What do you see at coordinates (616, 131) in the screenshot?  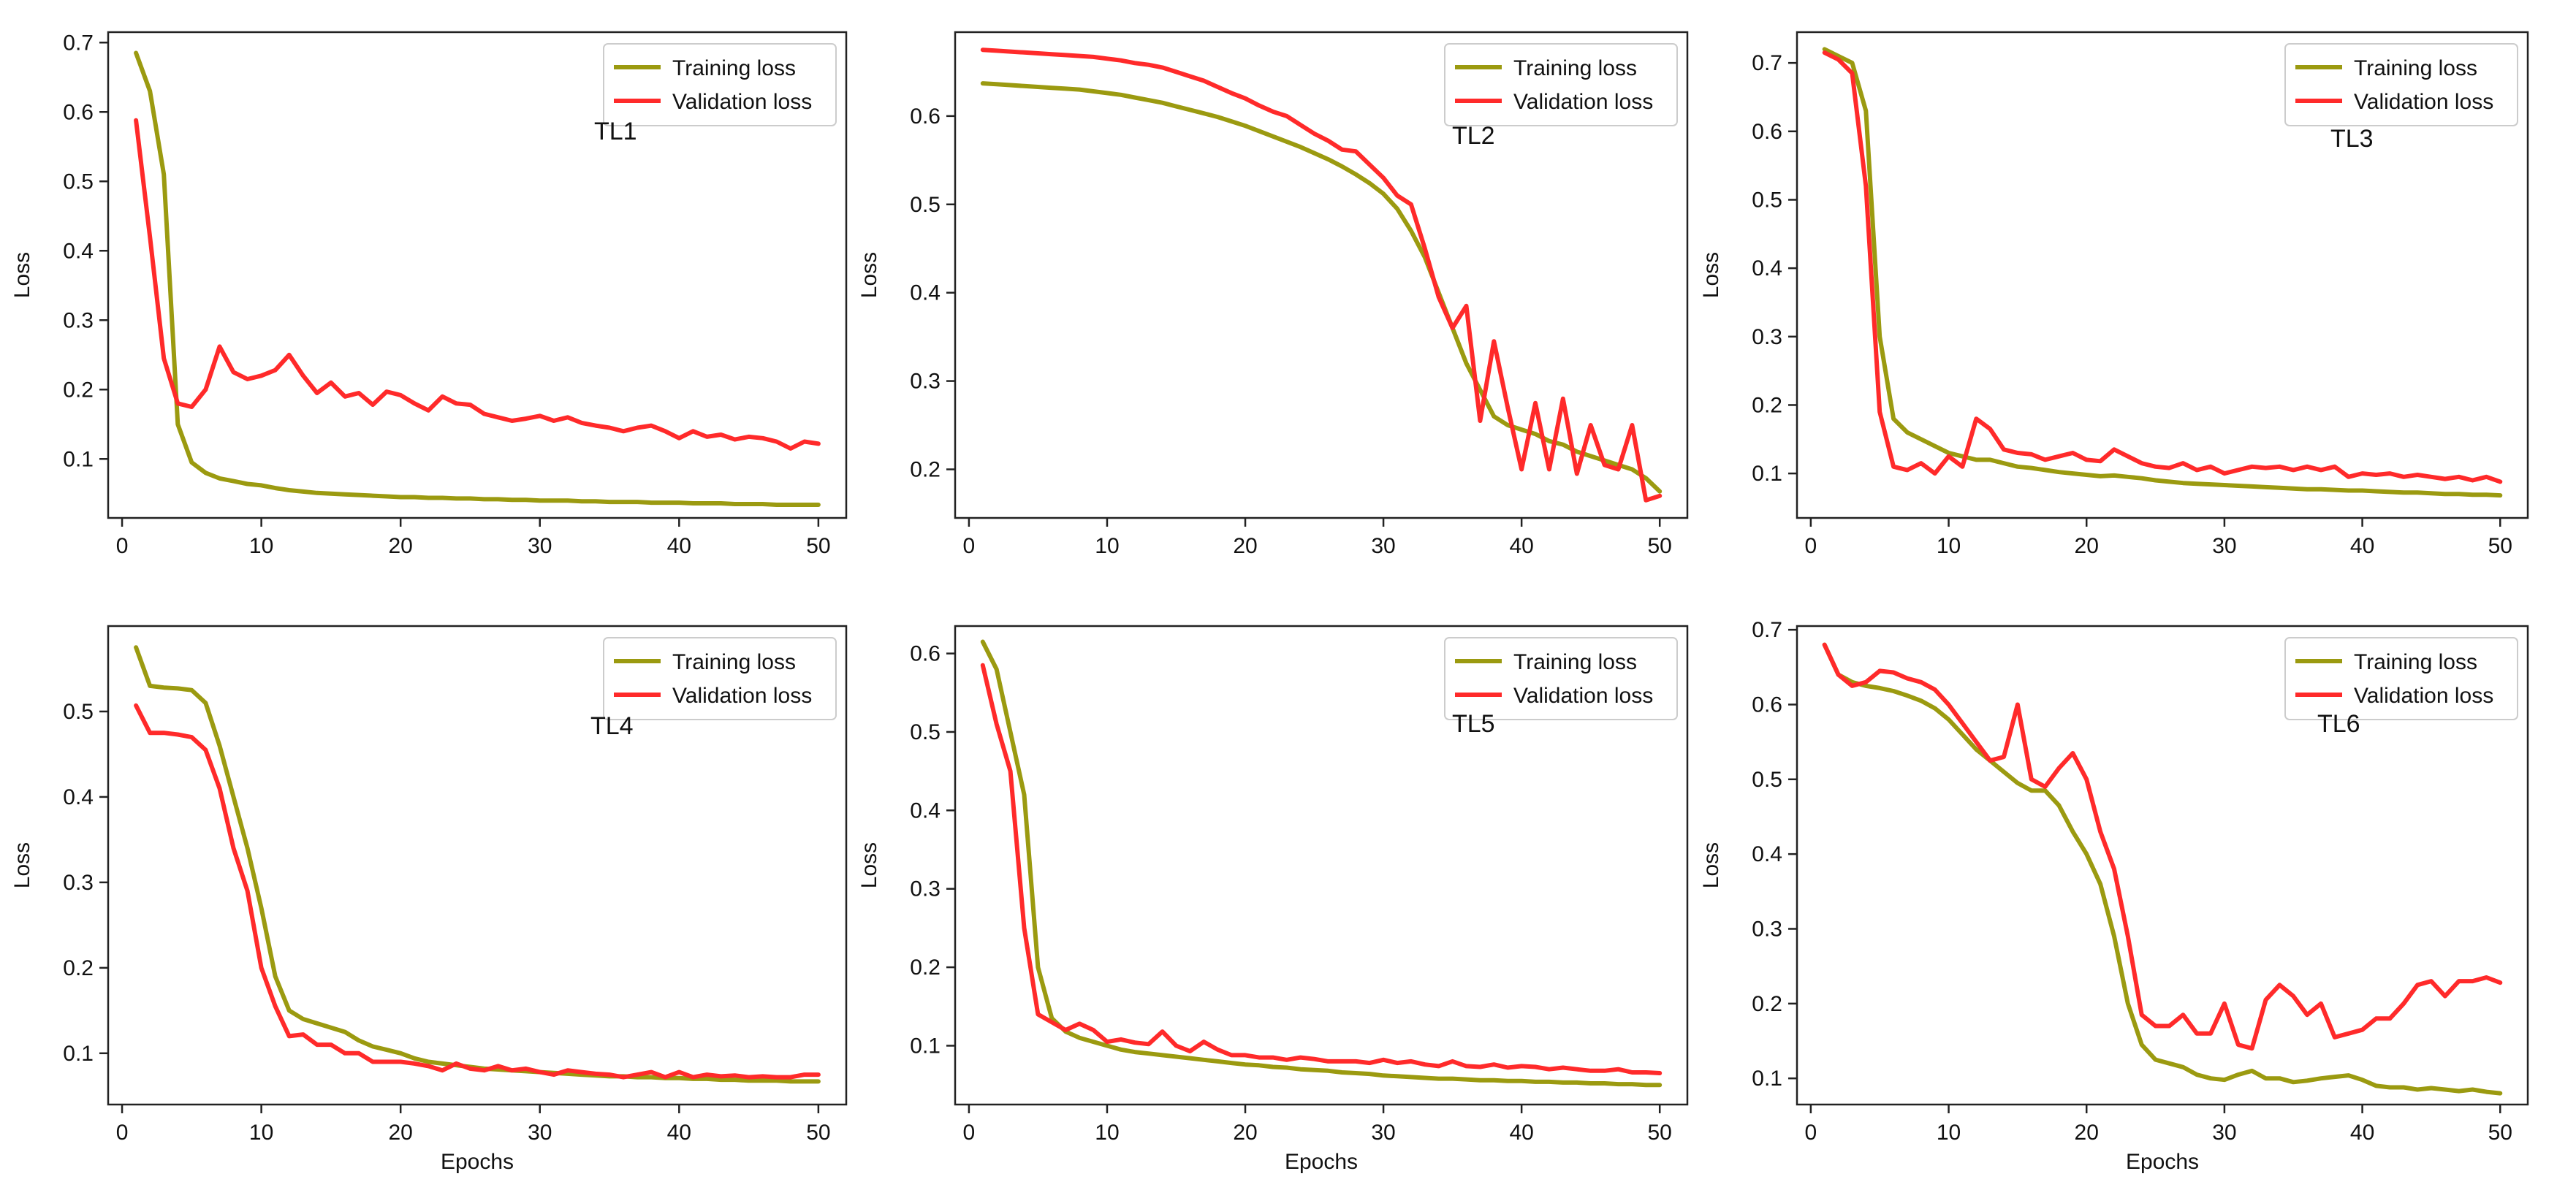 I see `panel-annotation: TL1` at bounding box center [616, 131].